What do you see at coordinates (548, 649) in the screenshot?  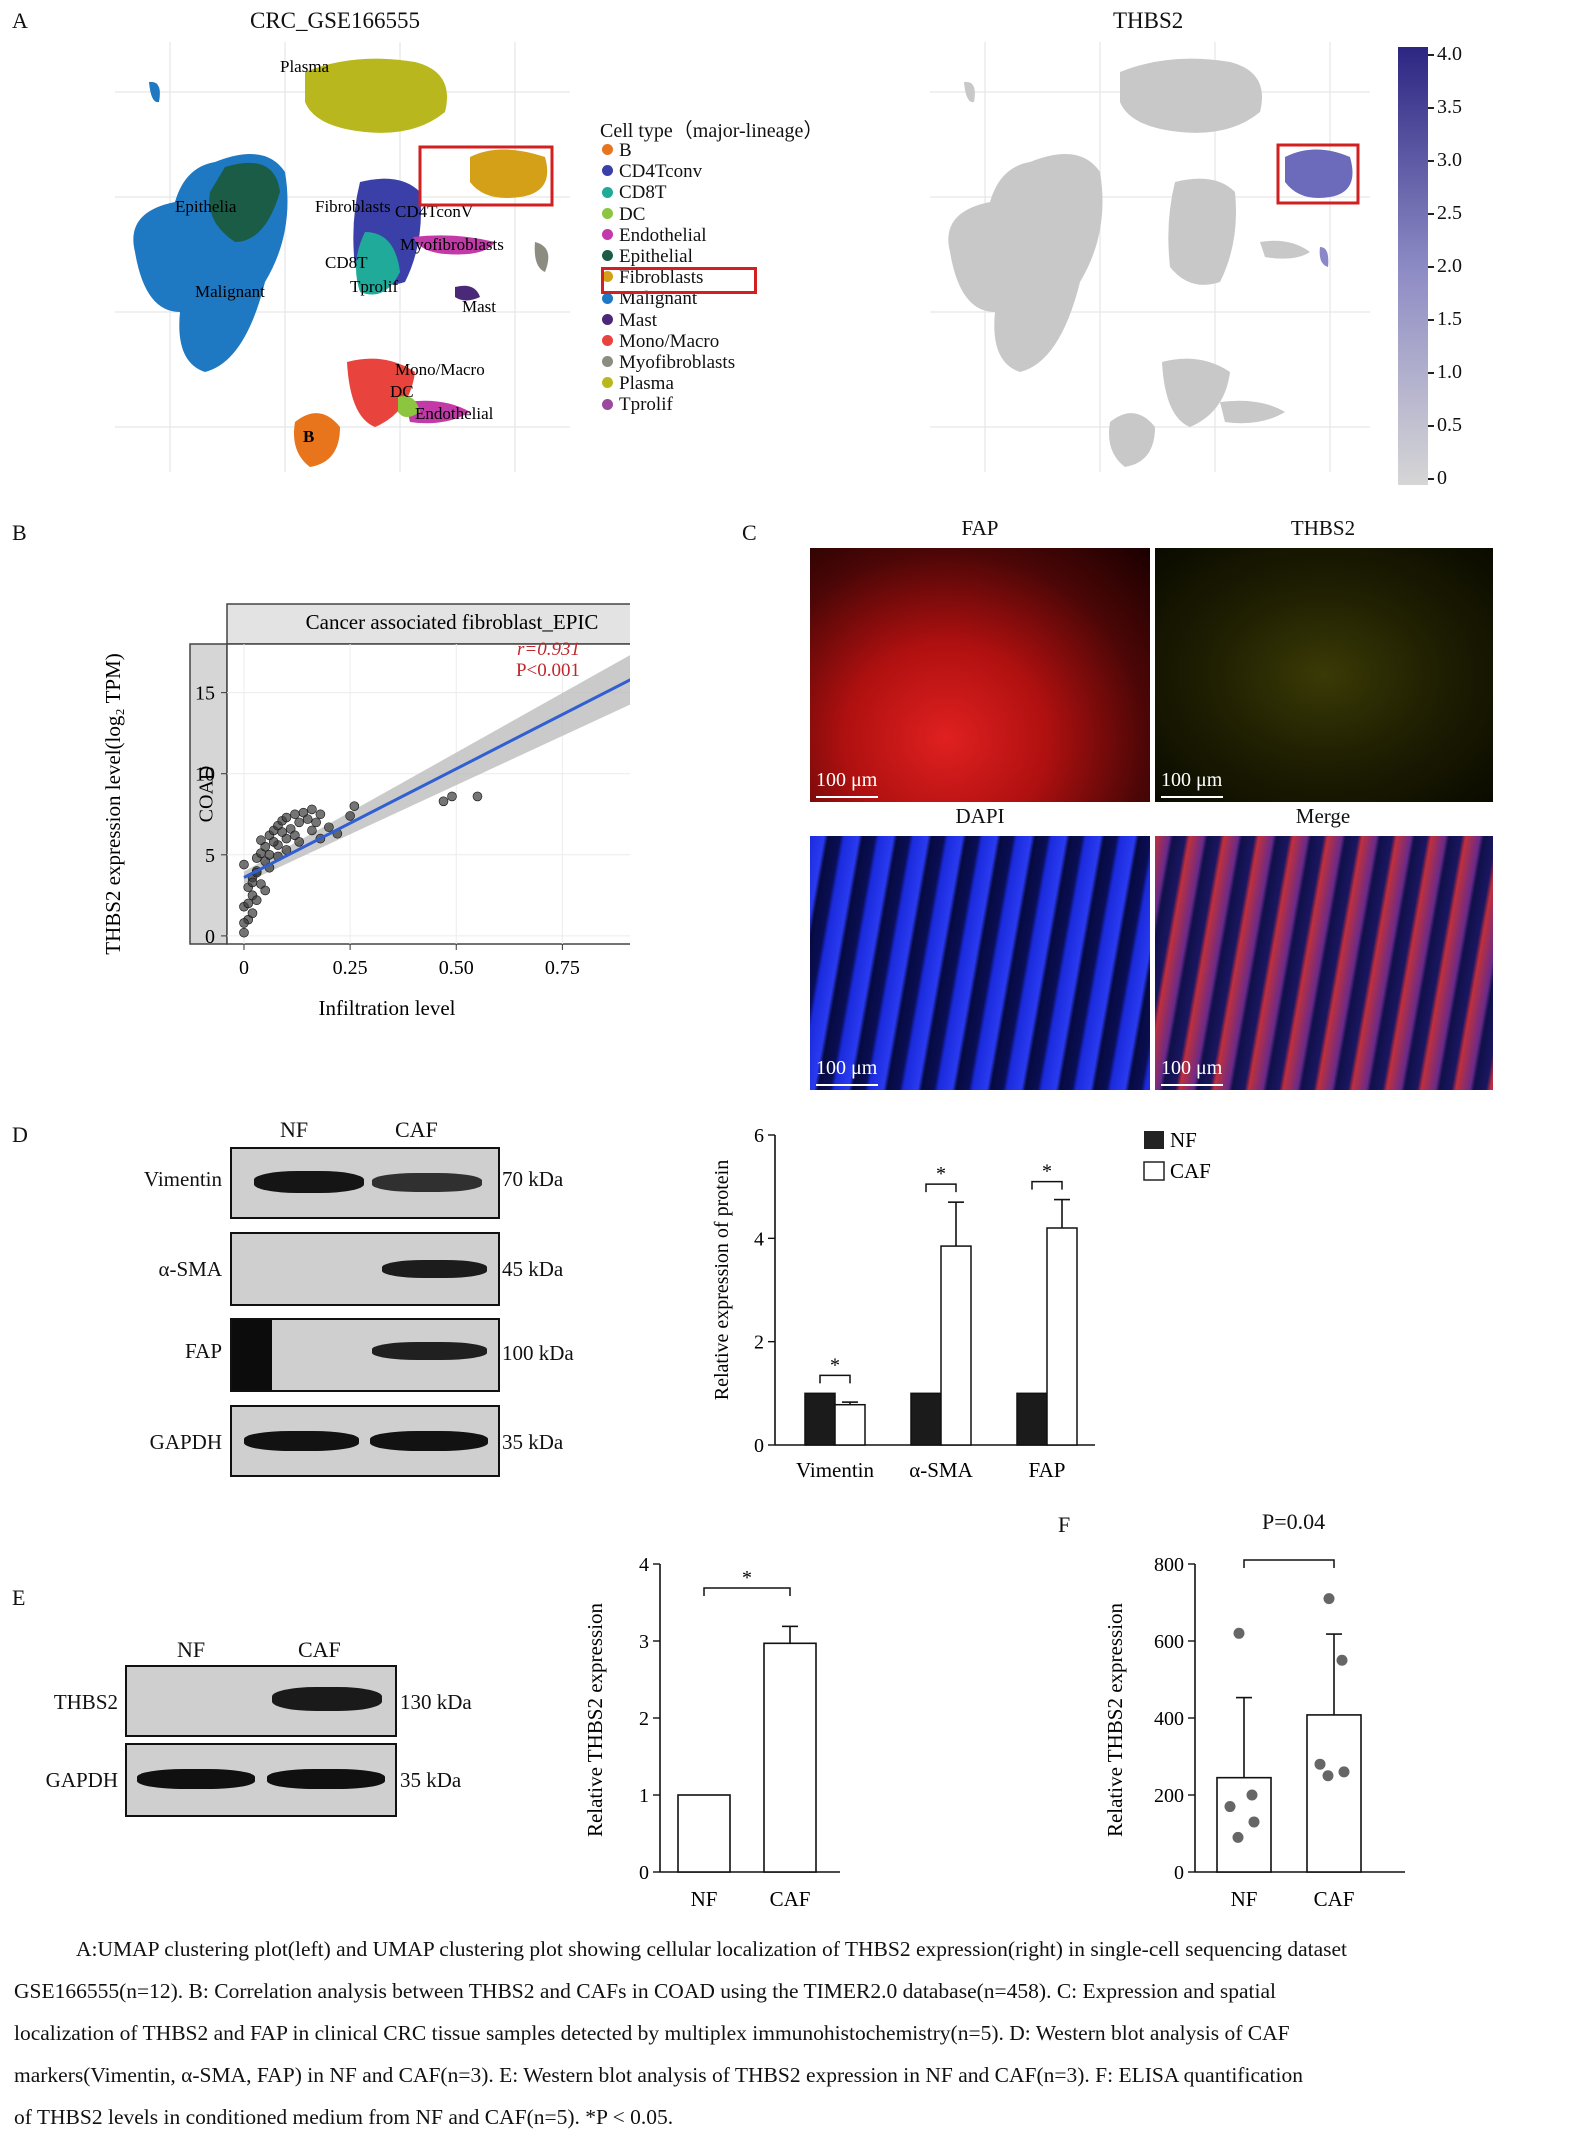 I see `r-value: r=0.931` at bounding box center [548, 649].